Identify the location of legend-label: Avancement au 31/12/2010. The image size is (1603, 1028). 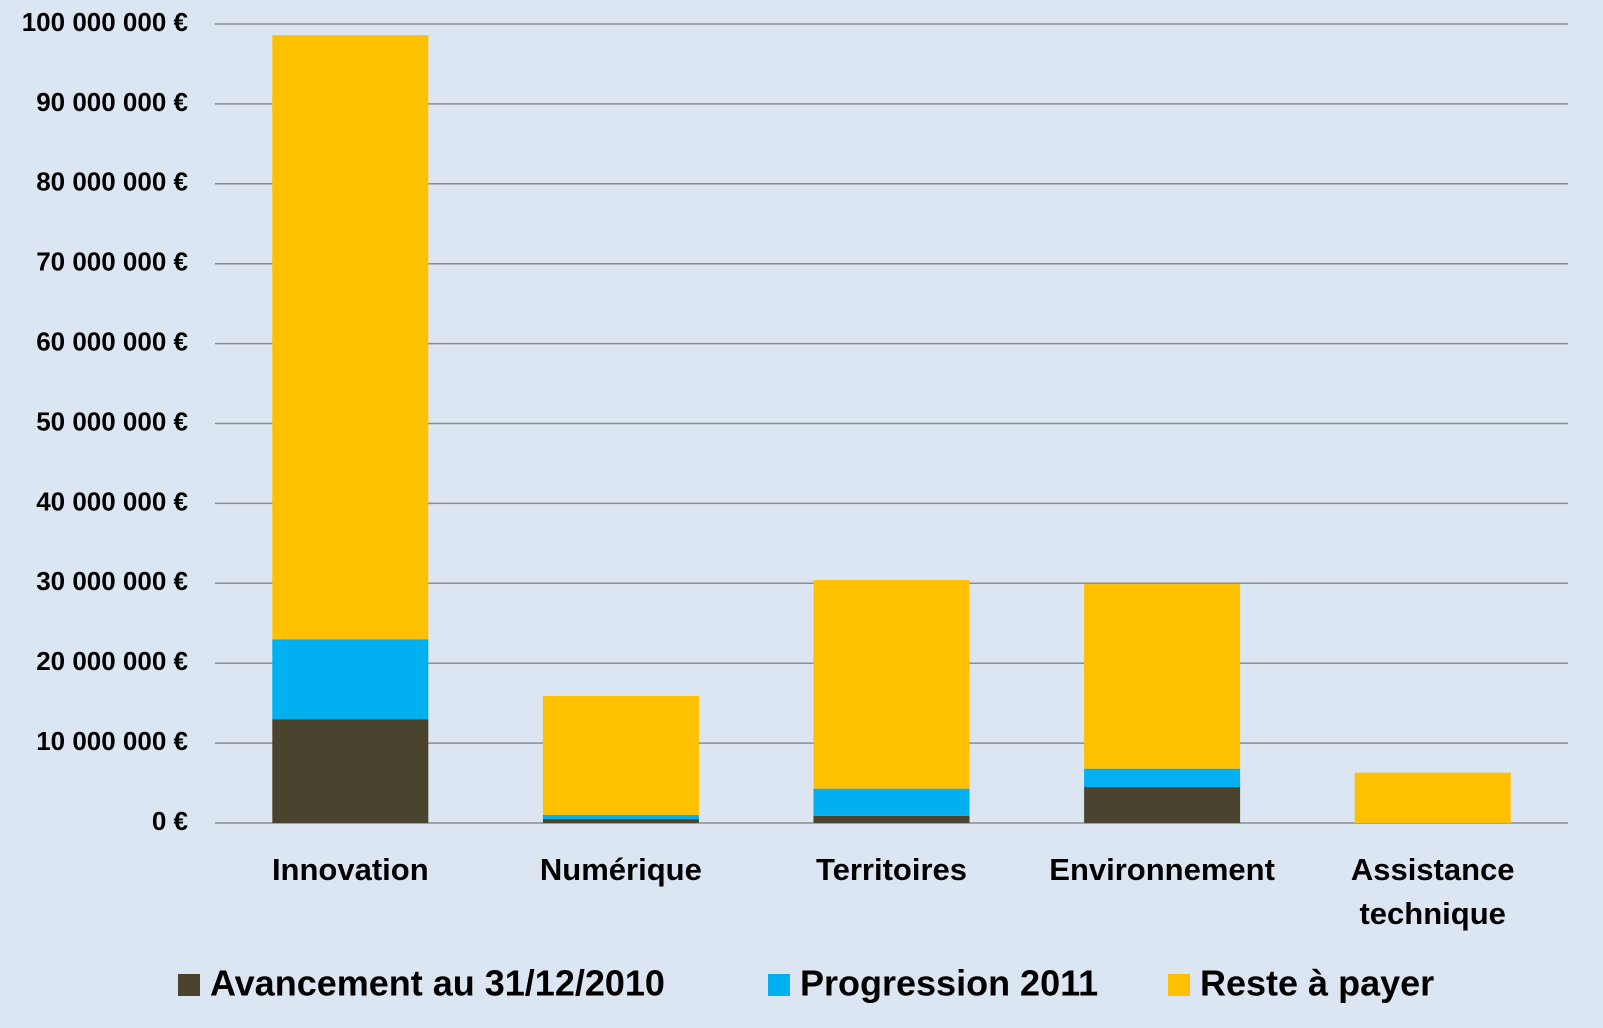
(437, 983).